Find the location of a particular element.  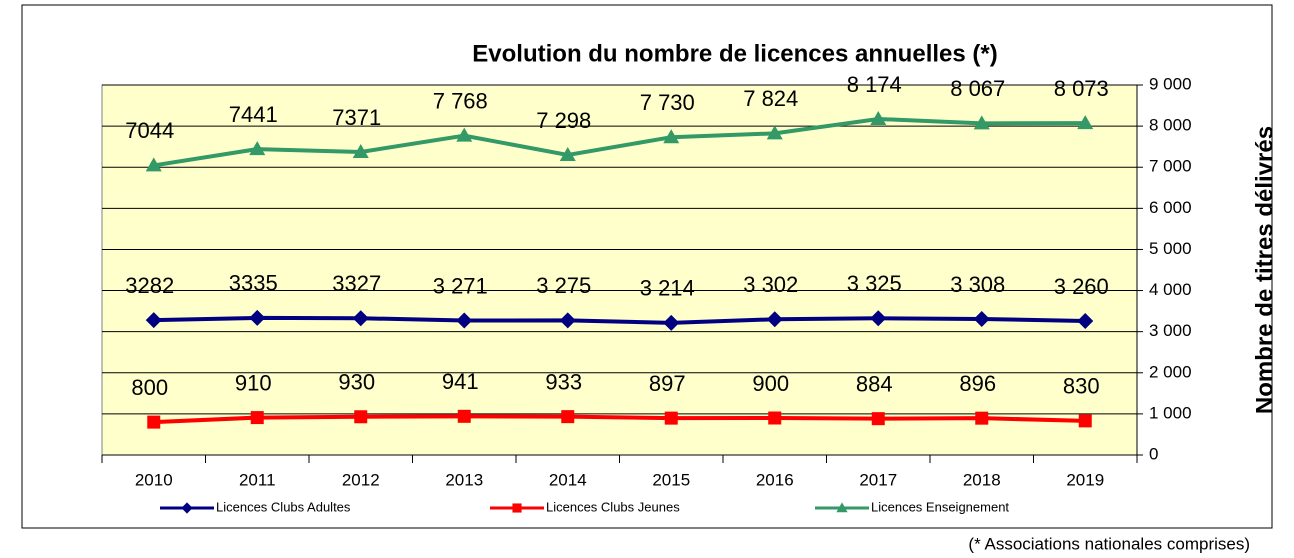

data-label: 933 is located at coordinates (563, 381).